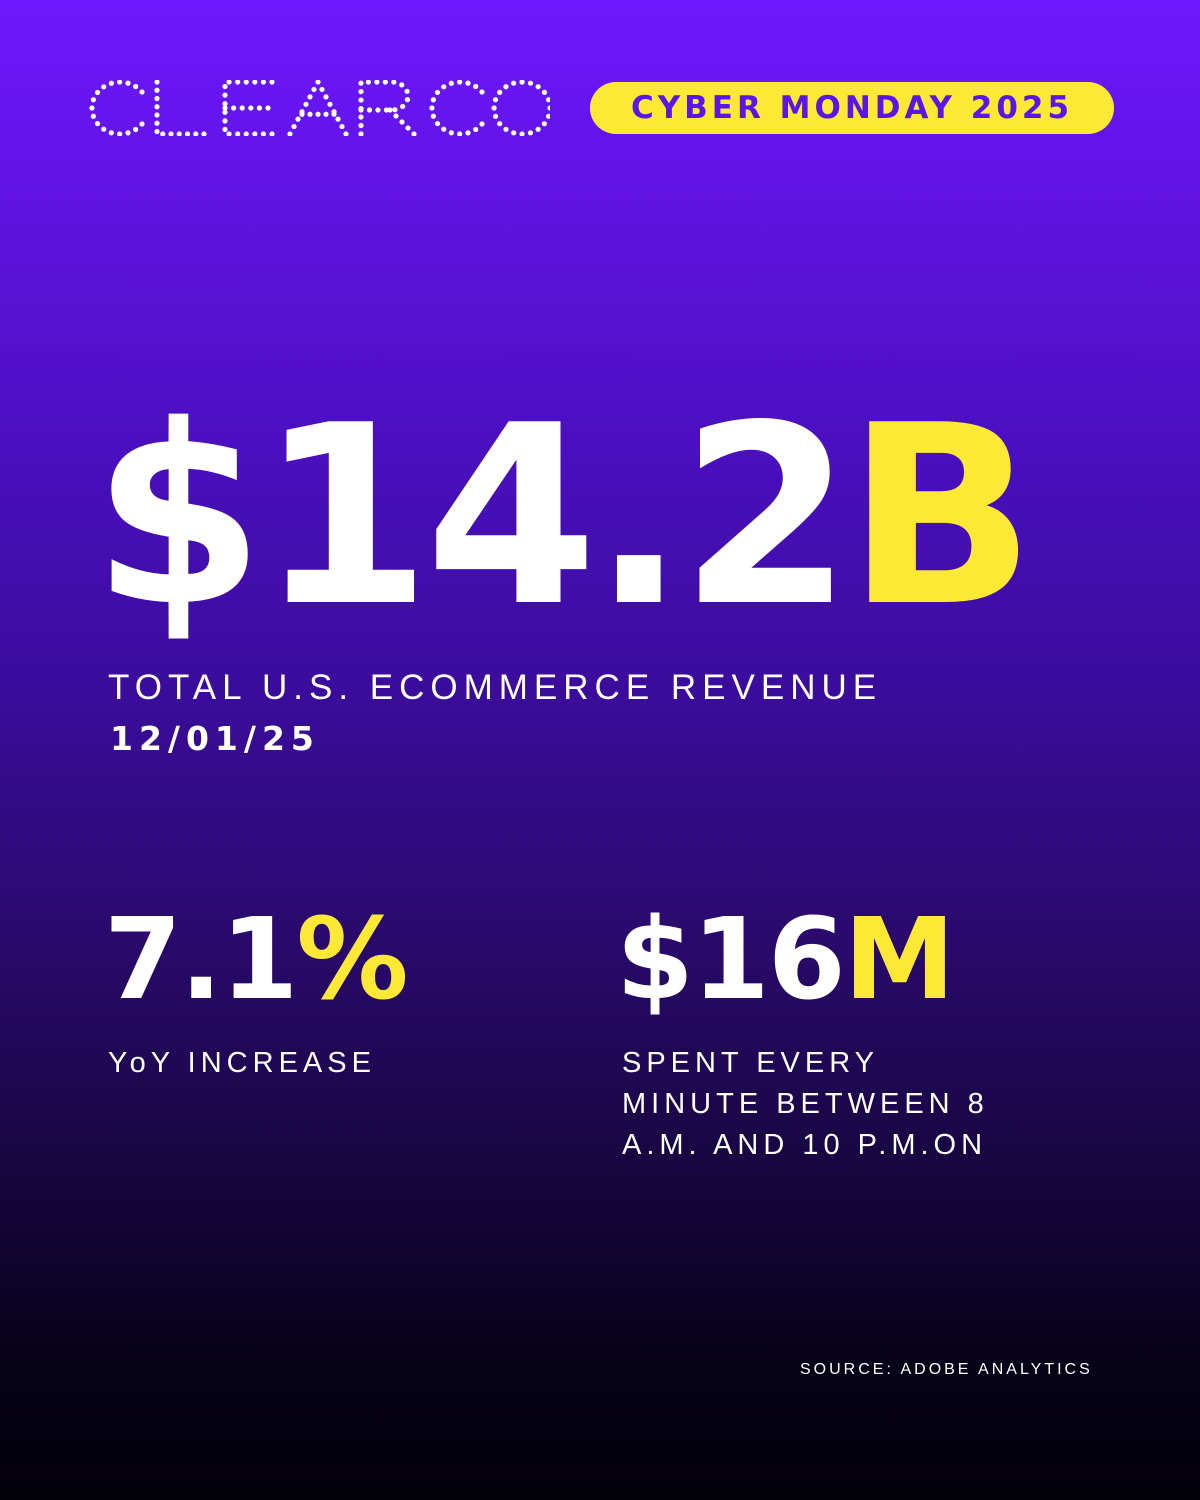  I want to click on stat-yoy-label: YoY INCREASE, so click(242, 1063).